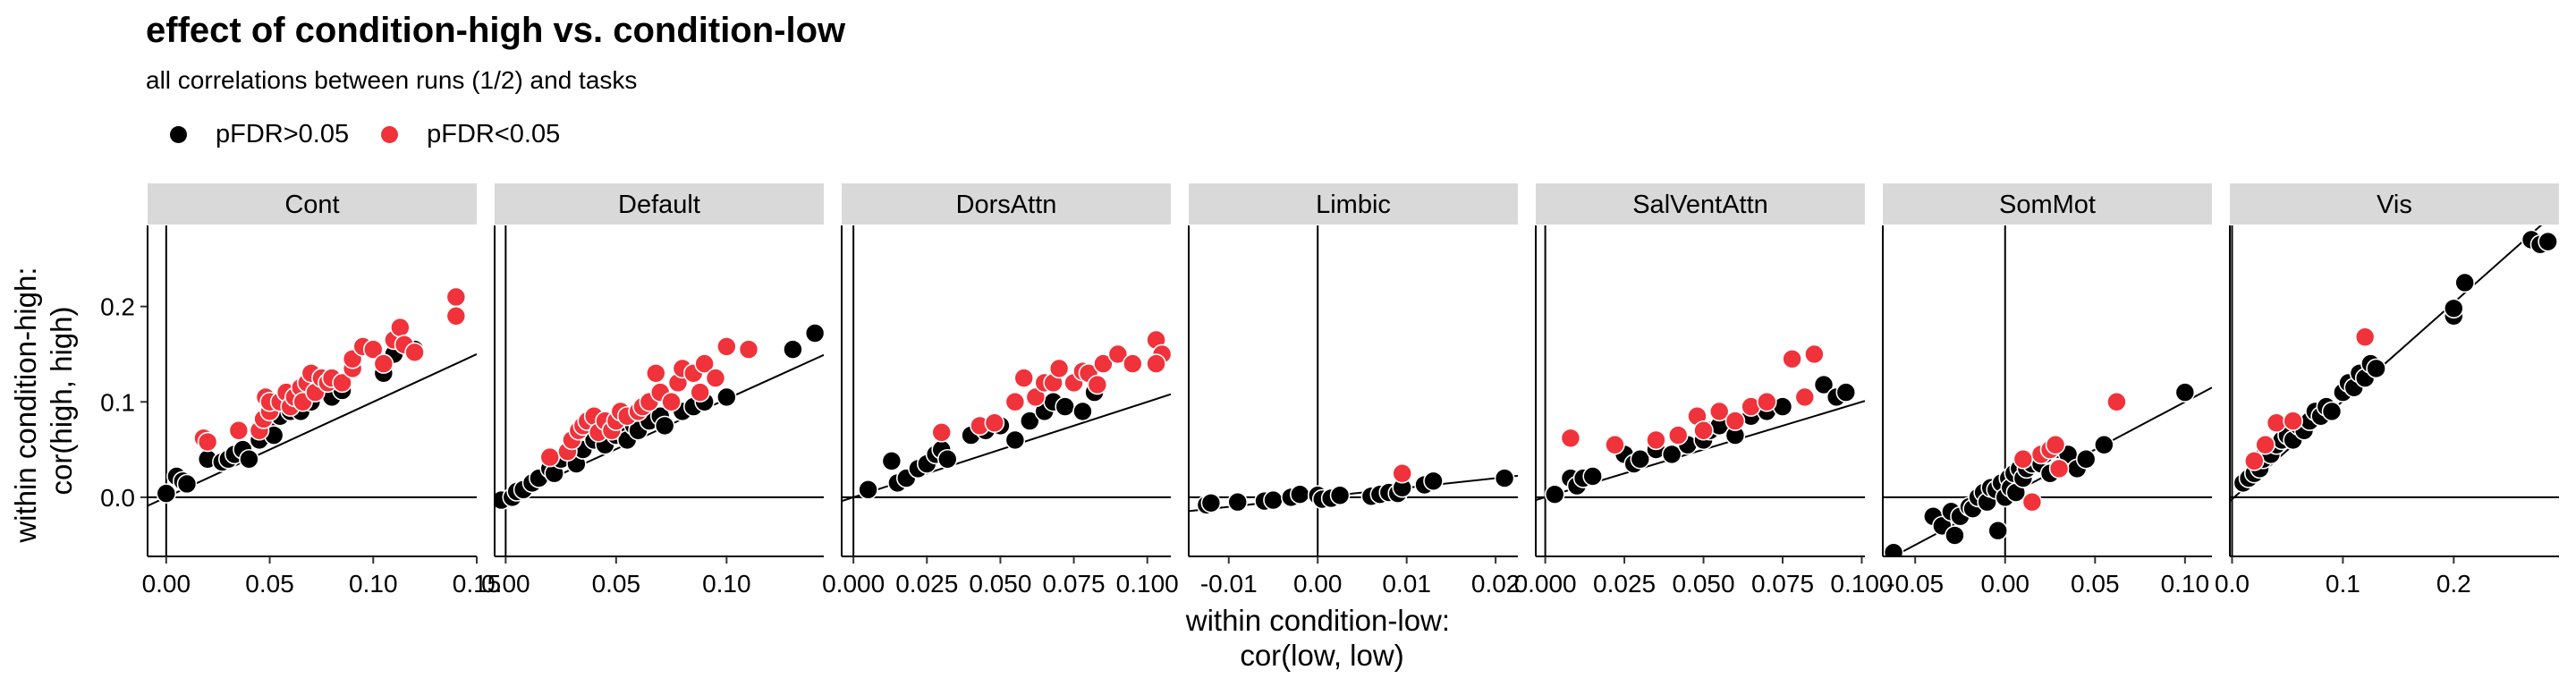  Describe the element at coordinates (283, 133) in the screenshot. I see `legend-label-not-significant: pFDR>0.05` at that location.